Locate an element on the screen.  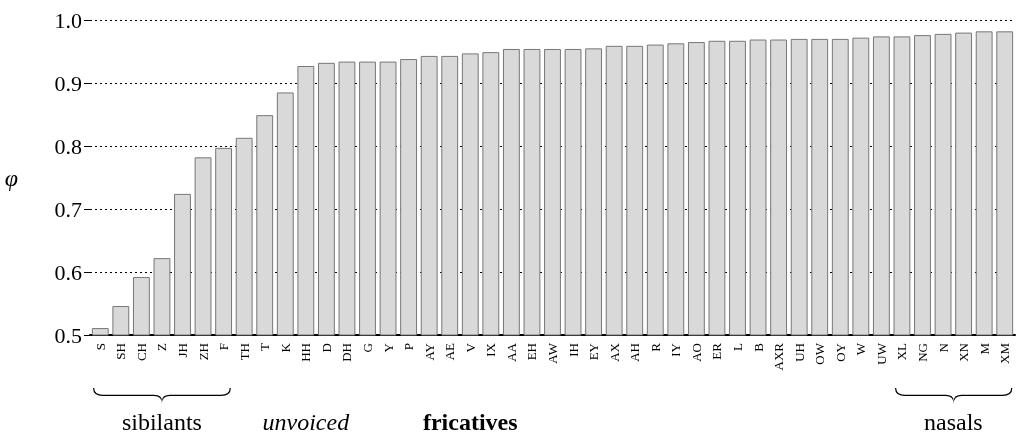
x-tick-label: B is located at coordinates (758, 347).